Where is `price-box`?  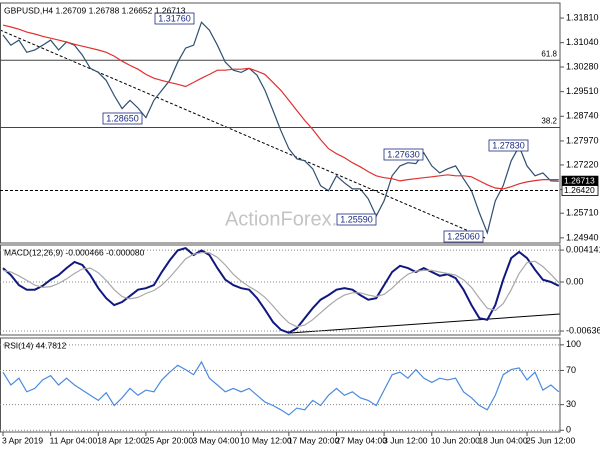 price-box is located at coordinates (580, 190).